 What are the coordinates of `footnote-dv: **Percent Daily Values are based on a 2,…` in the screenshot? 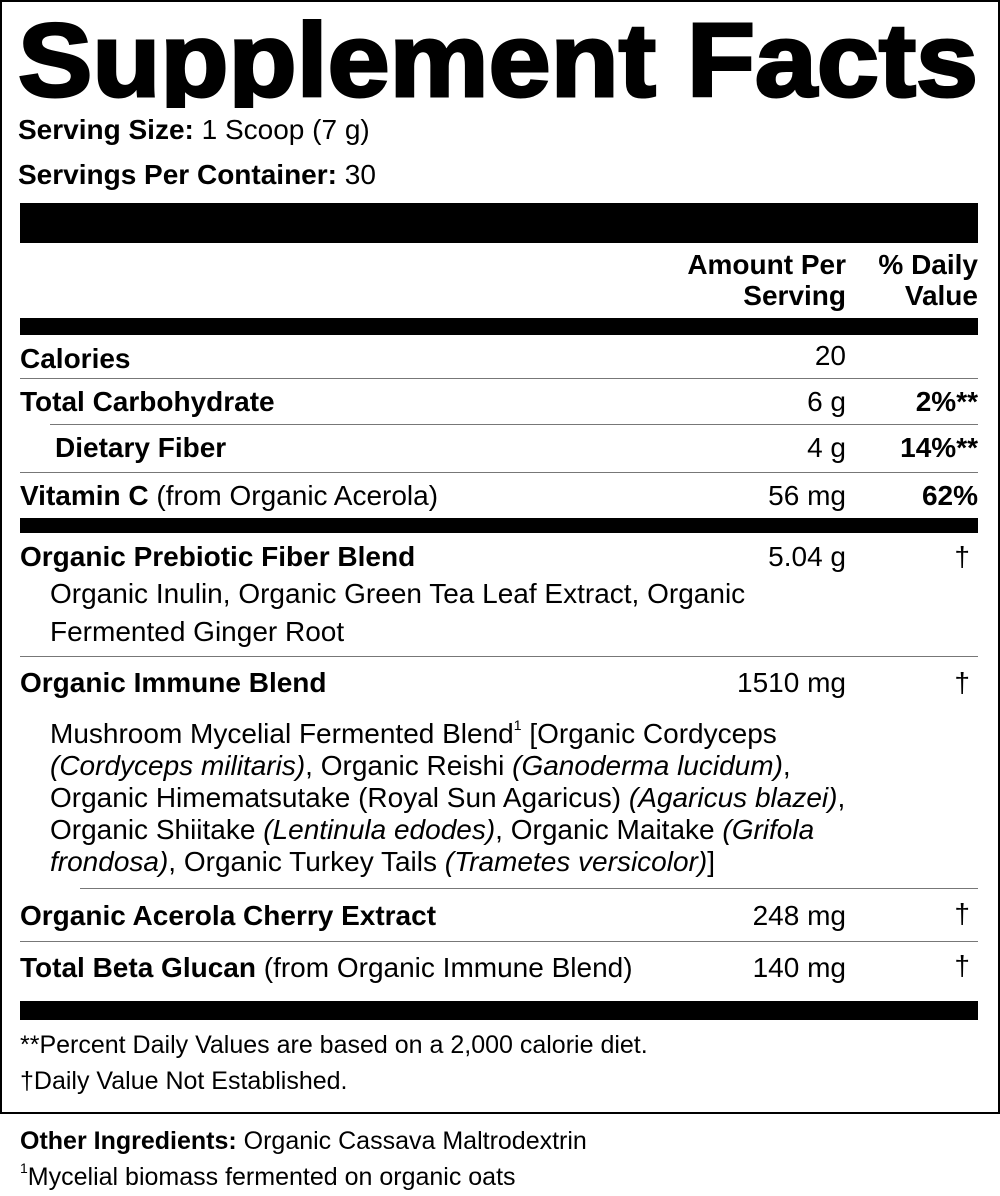 It's located at (334, 1045).